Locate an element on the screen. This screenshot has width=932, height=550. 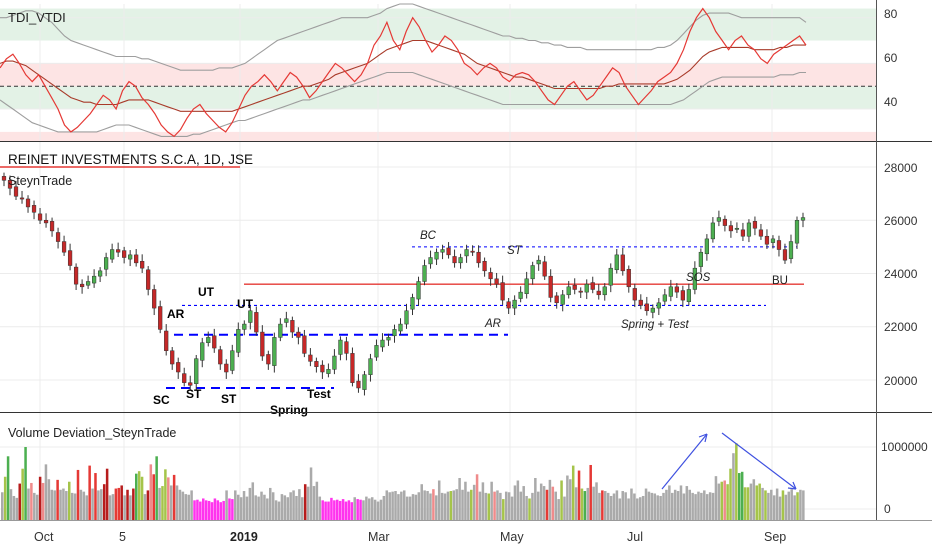
annotation-sc: SC is located at coordinates (161, 400).